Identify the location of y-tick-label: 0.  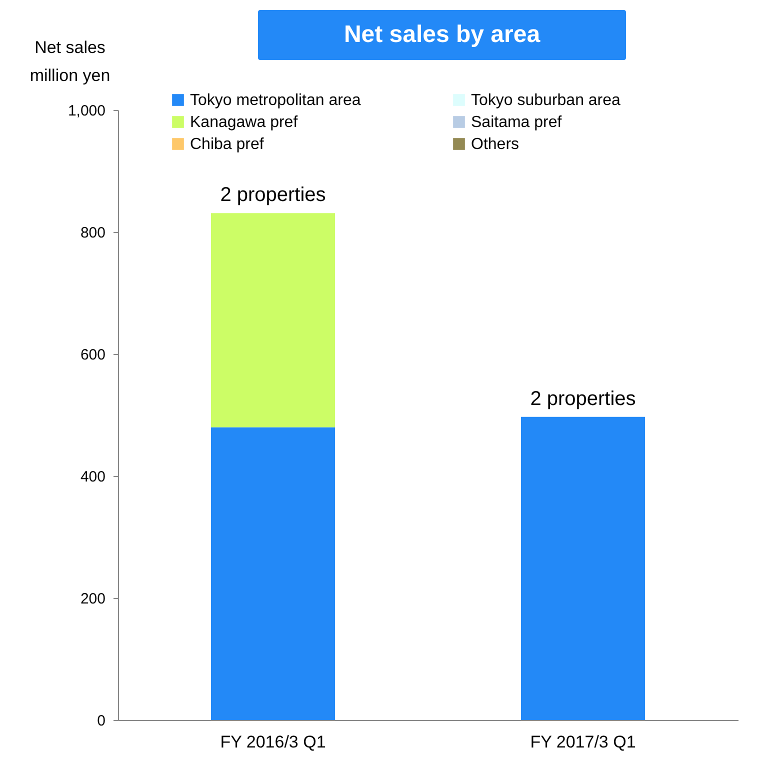
(101, 721).